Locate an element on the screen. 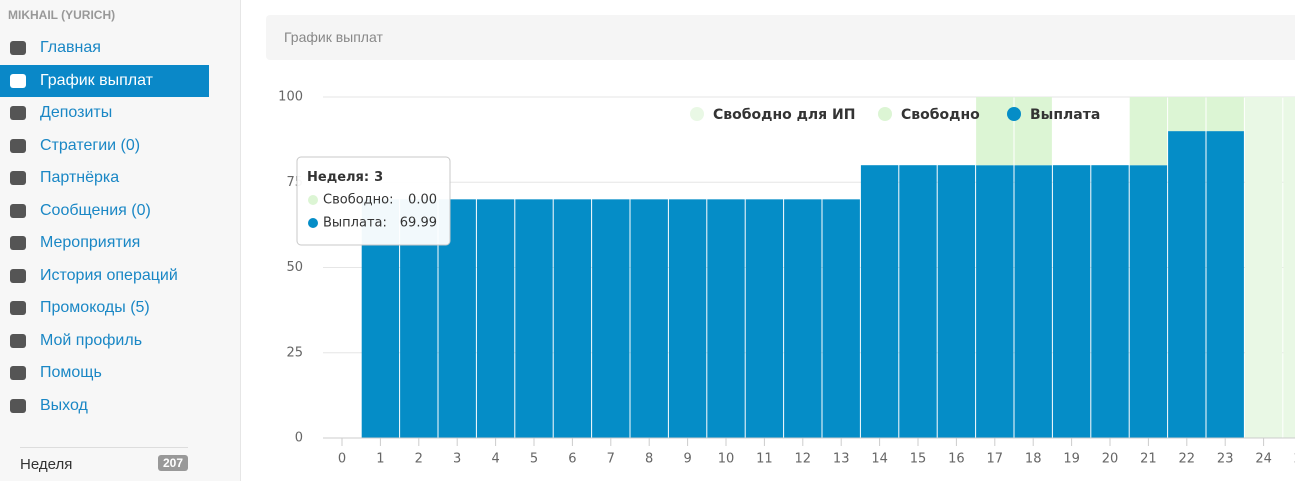  x-tick-label: 9 is located at coordinates (687, 459).